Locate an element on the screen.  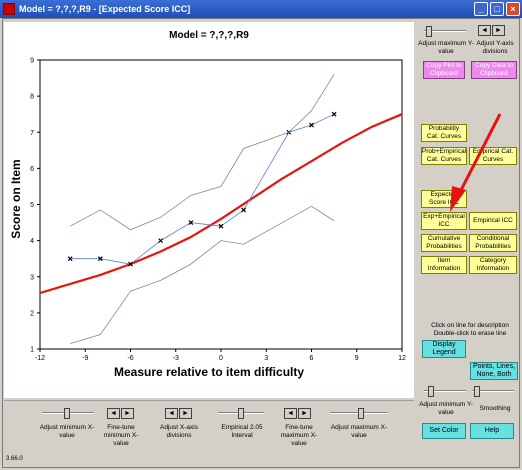
help-button: Help is located at coordinates (492, 431).